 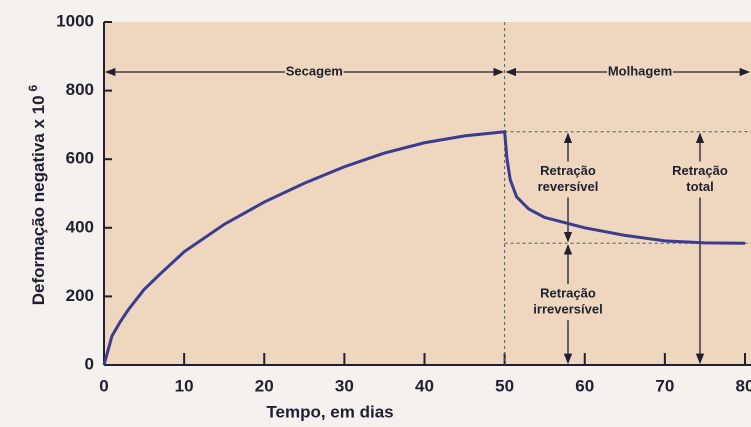 I want to click on y-tick-label: 200, so click(x=80, y=295).